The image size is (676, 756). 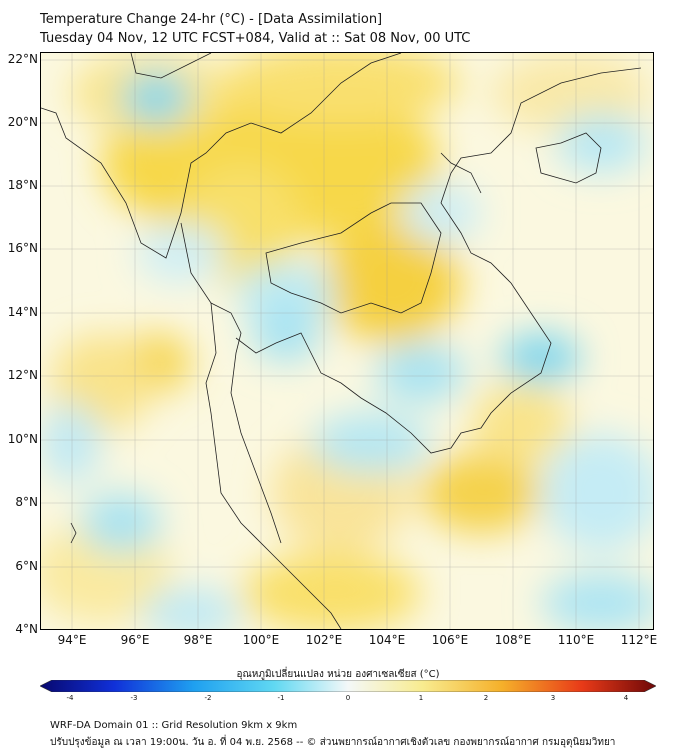 What do you see at coordinates (486, 698) in the screenshot?
I see `colorbar-tick: 2` at bounding box center [486, 698].